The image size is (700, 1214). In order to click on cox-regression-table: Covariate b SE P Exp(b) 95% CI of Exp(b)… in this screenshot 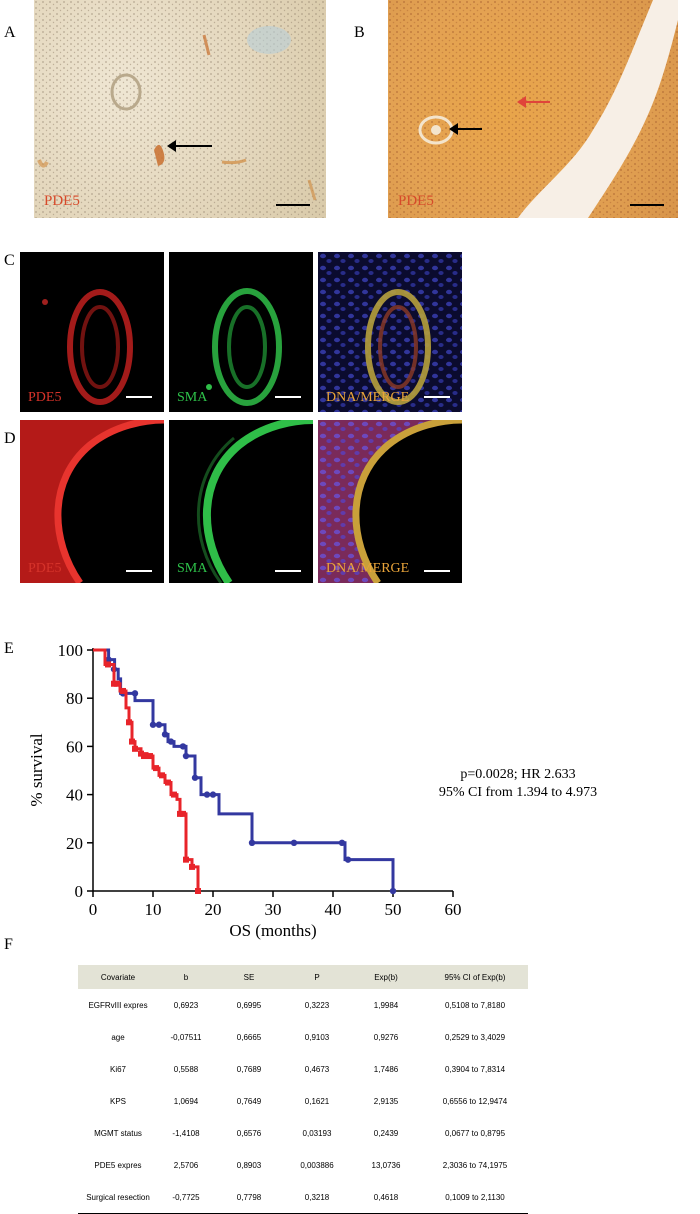, I will do `click(303, 1089)`.